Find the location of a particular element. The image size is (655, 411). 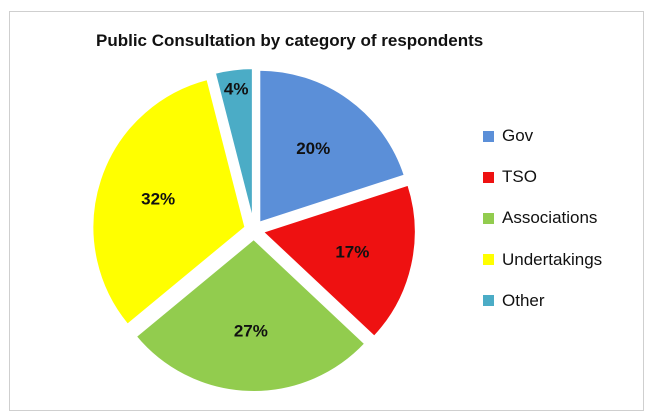

legend-item-undertakings: Undertakings is located at coordinates (542, 260).